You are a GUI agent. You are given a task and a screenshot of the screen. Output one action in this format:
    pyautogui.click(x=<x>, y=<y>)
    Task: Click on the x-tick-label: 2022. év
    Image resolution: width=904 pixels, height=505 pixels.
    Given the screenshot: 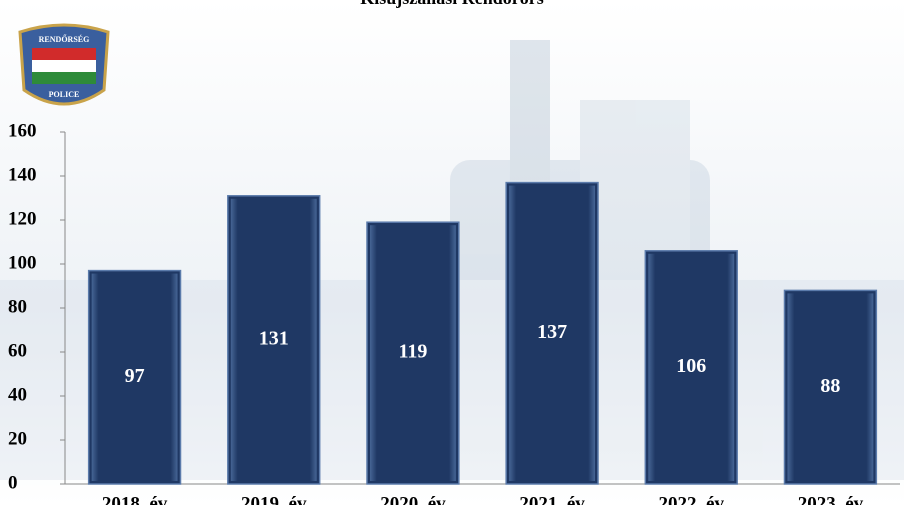 What is the action you would take?
    pyautogui.click(x=692, y=499)
    